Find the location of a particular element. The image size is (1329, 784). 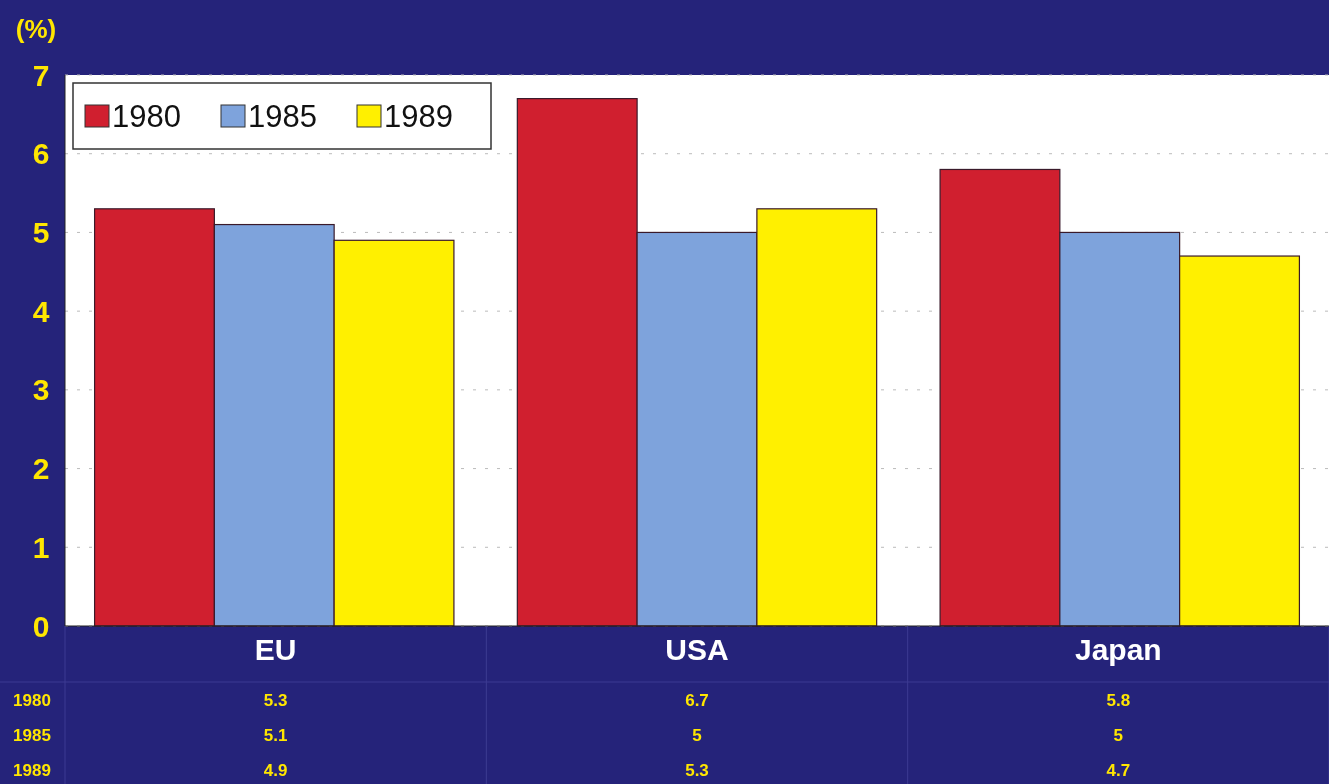

data-label: 5.8 is located at coordinates (1118, 700).